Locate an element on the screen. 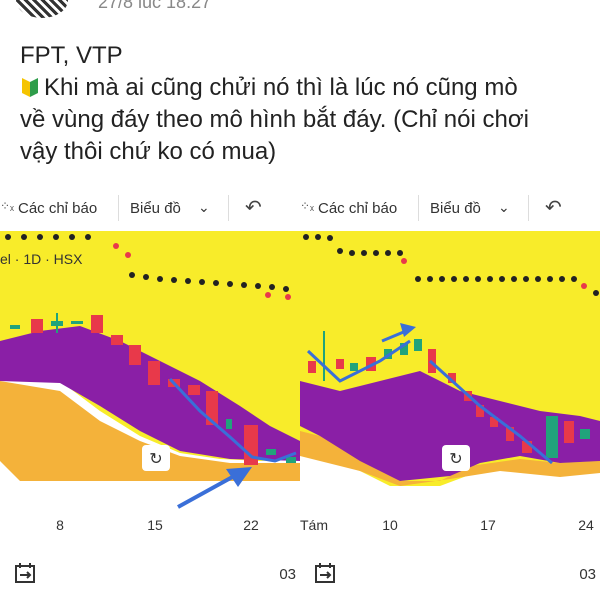  x-tick-label: 10 is located at coordinates (390, 525).